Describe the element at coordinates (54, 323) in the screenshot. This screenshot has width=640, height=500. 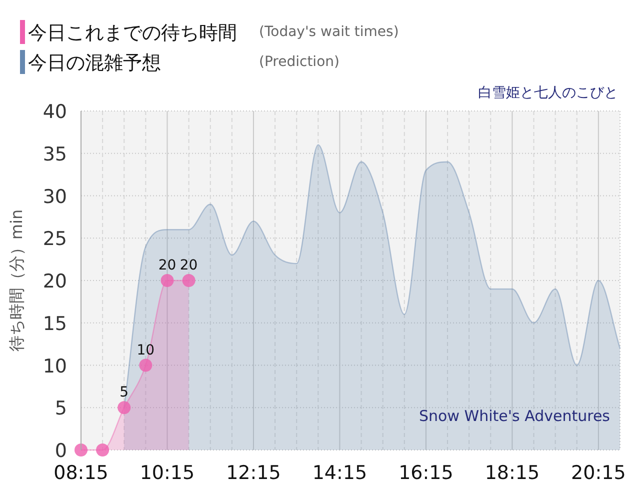
I see `y-tick-label: 15` at that location.